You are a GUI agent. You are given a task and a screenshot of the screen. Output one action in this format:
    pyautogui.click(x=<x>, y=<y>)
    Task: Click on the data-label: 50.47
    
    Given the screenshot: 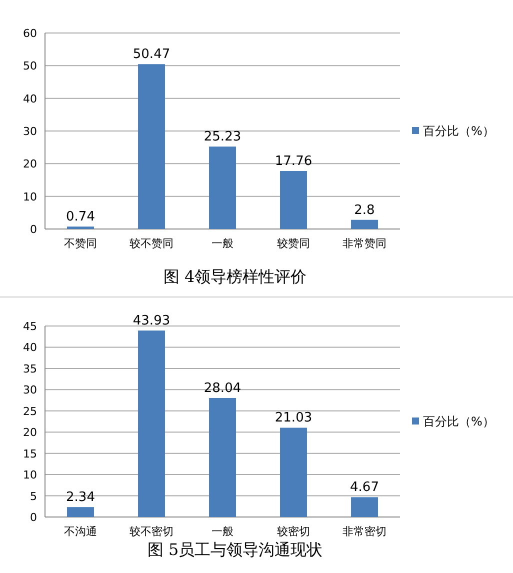 What is the action you would take?
    pyautogui.click(x=151, y=54)
    